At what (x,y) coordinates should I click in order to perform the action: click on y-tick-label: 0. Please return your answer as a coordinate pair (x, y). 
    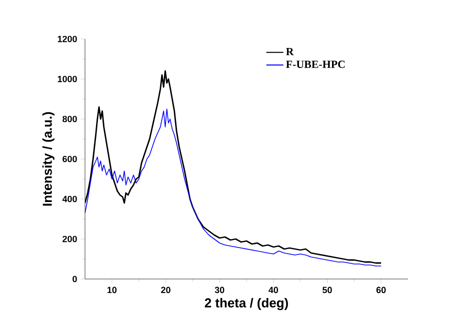
    Looking at the image, I should click on (74, 279).